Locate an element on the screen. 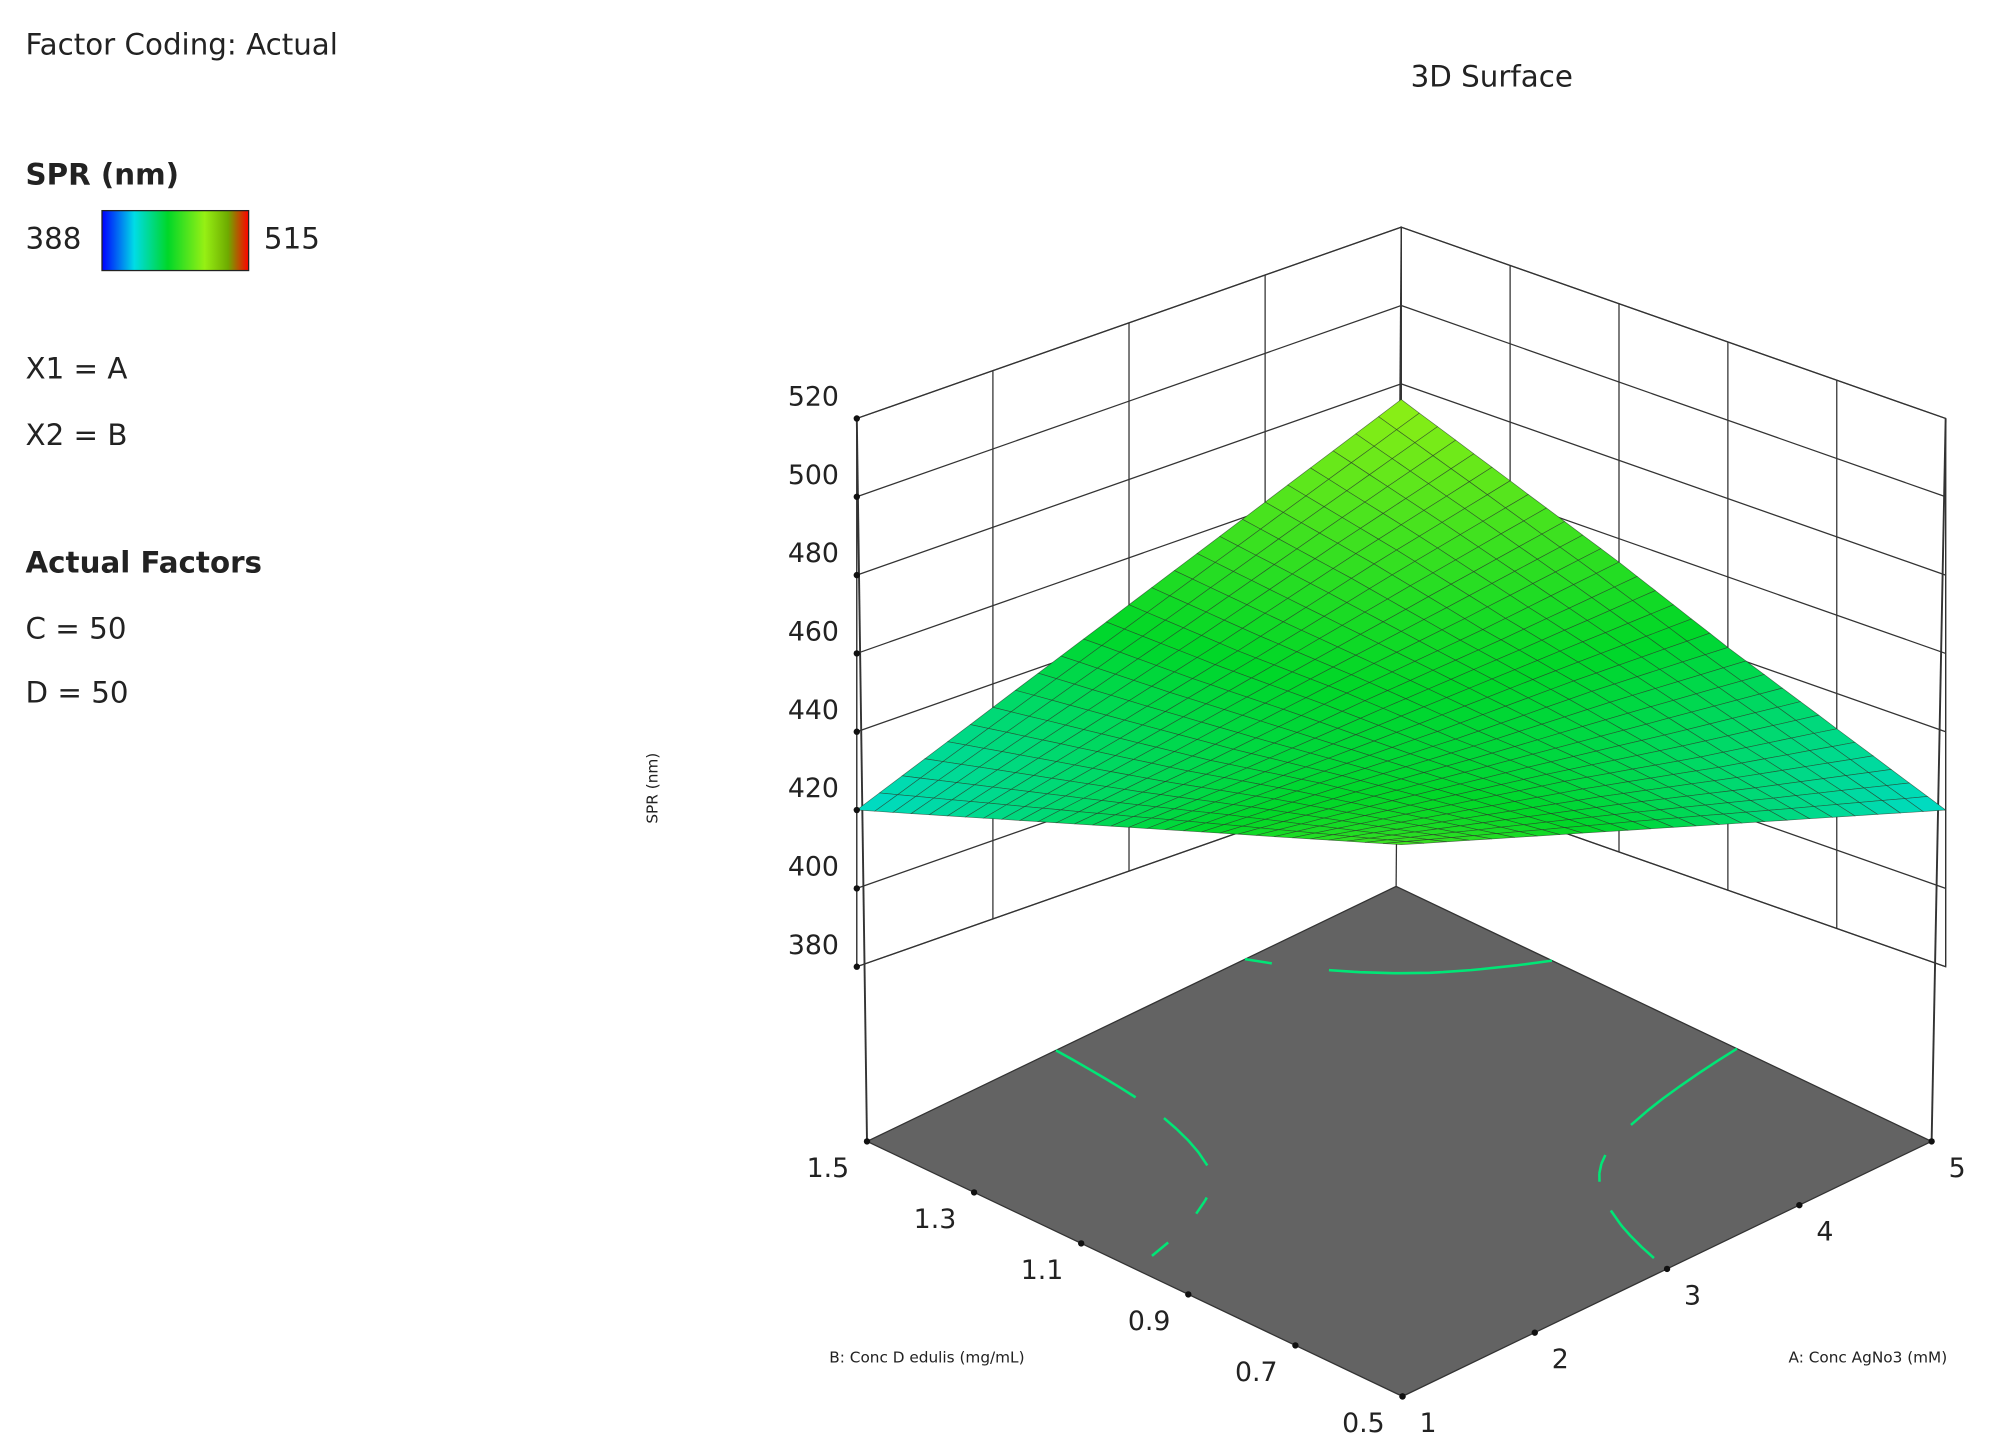 The width and height of the screenshot is (1989, 1454). colorbar is located at coordinates (175, 240).